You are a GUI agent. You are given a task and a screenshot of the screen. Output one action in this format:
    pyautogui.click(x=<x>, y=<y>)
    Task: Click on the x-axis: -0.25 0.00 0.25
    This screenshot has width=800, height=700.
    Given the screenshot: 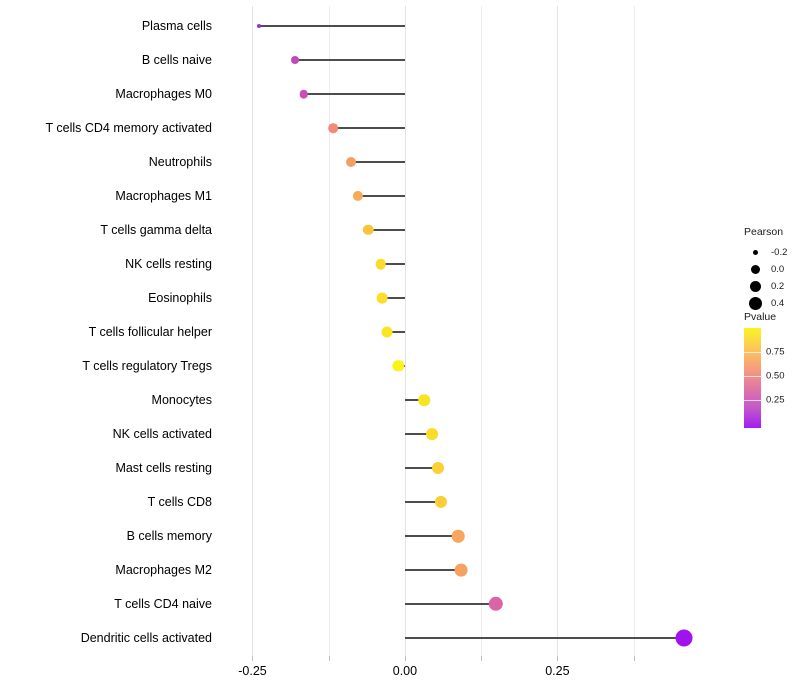 What is the action you would take?
    pyautogui.click(x=472, y=673)
    